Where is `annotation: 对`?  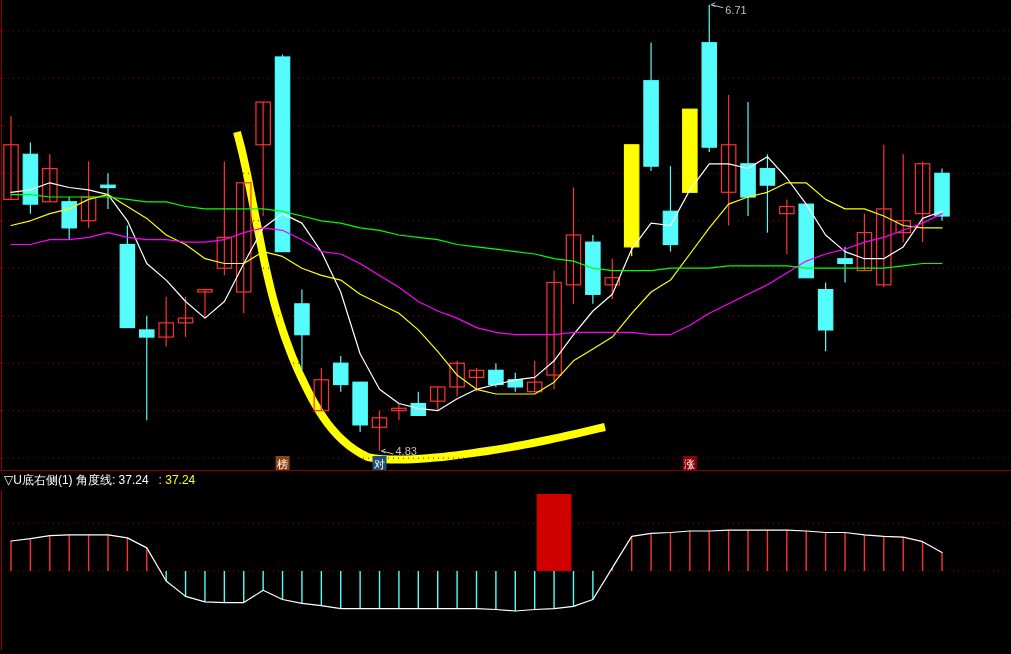 annotation: 对 is located at coordinates (380, 464).